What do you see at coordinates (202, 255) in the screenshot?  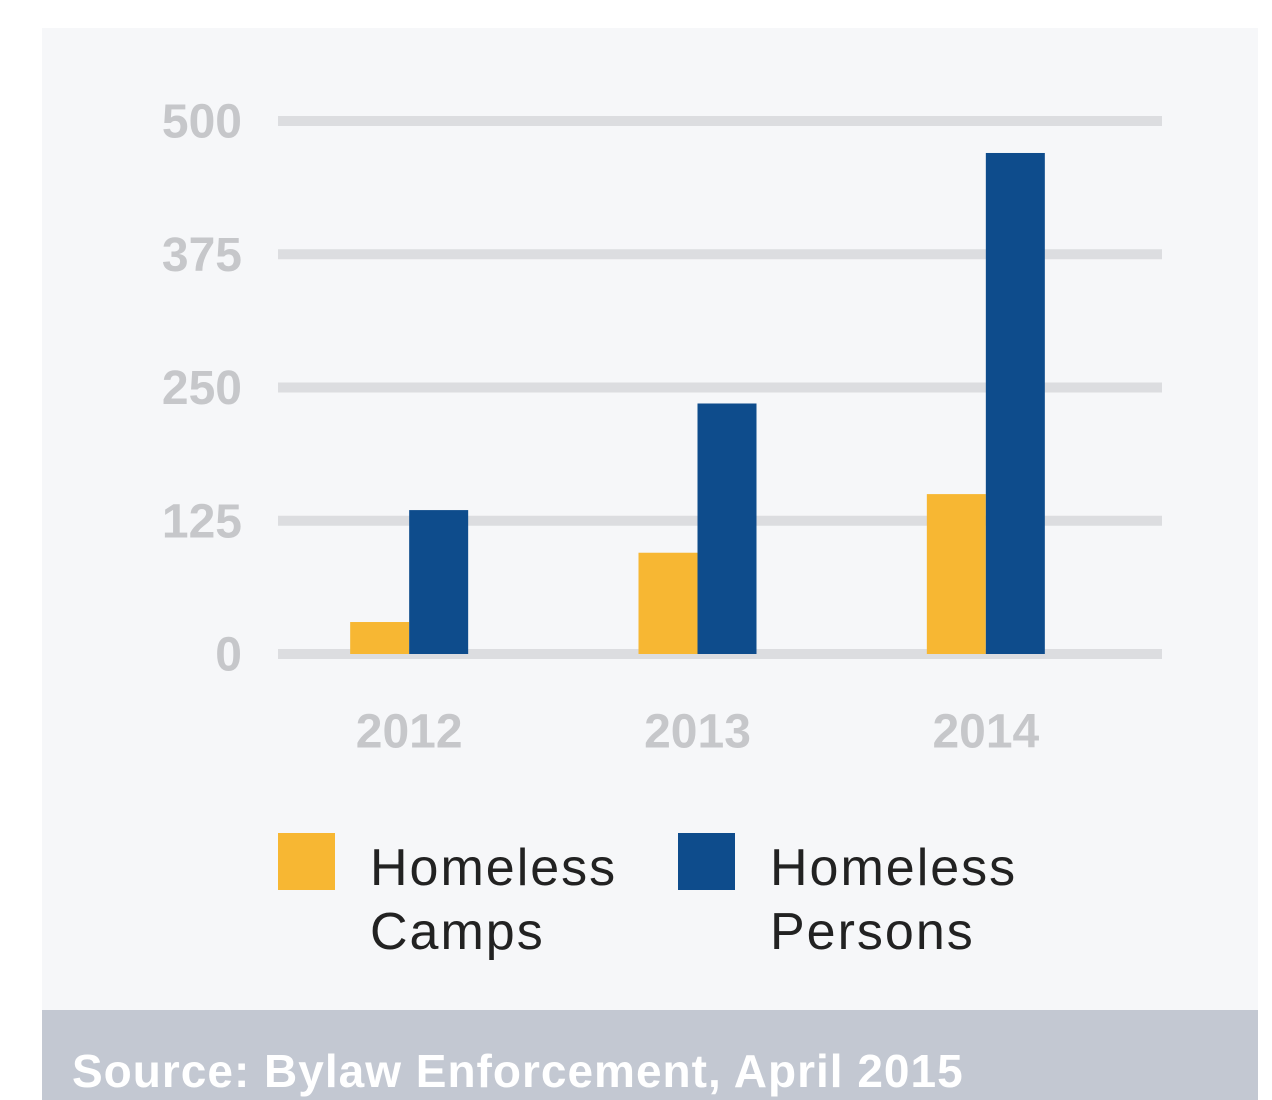 I see `y-tick-label: 375` at bounding box center [202, 255].